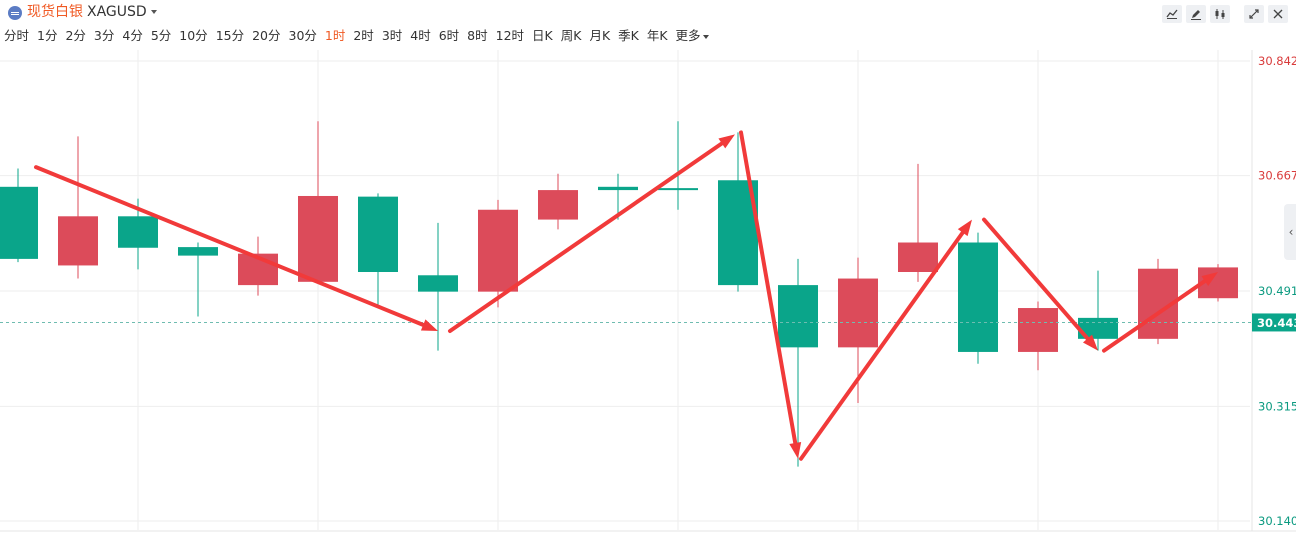 The width and height of the screenshot is (1296, 551). I want to click on period-tab: 2分, so click(75, 35).